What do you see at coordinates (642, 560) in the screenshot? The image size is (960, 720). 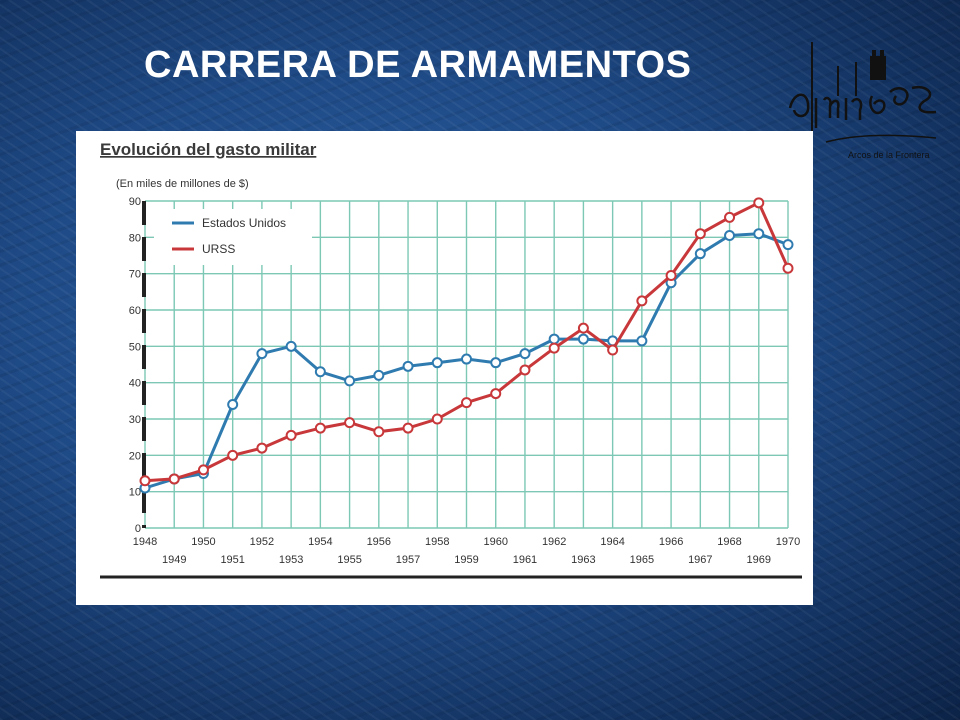 I see `x-tick-label: 1965` at bounding box center [642, 560].